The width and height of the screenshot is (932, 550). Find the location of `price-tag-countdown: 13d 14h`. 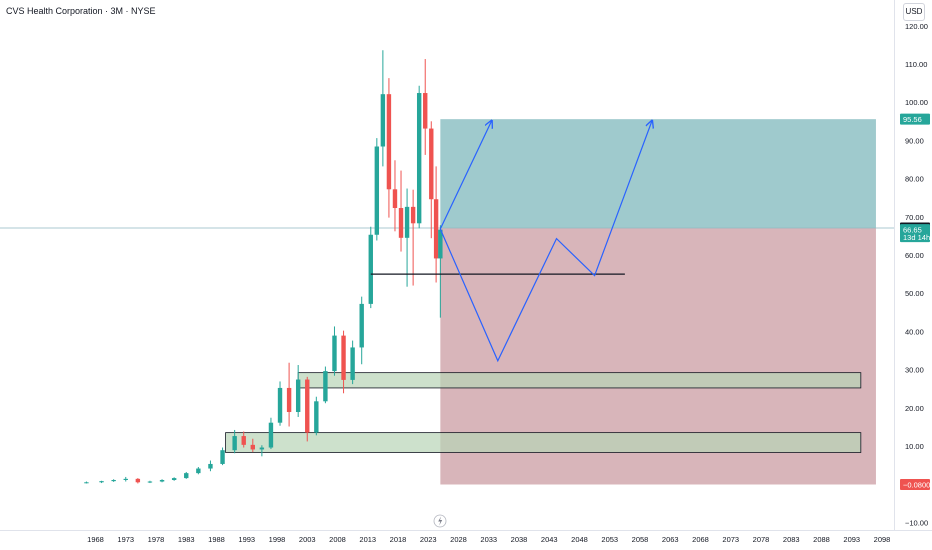

price-tag-countdown: 13d 14h is located at coordinates (916, 237).